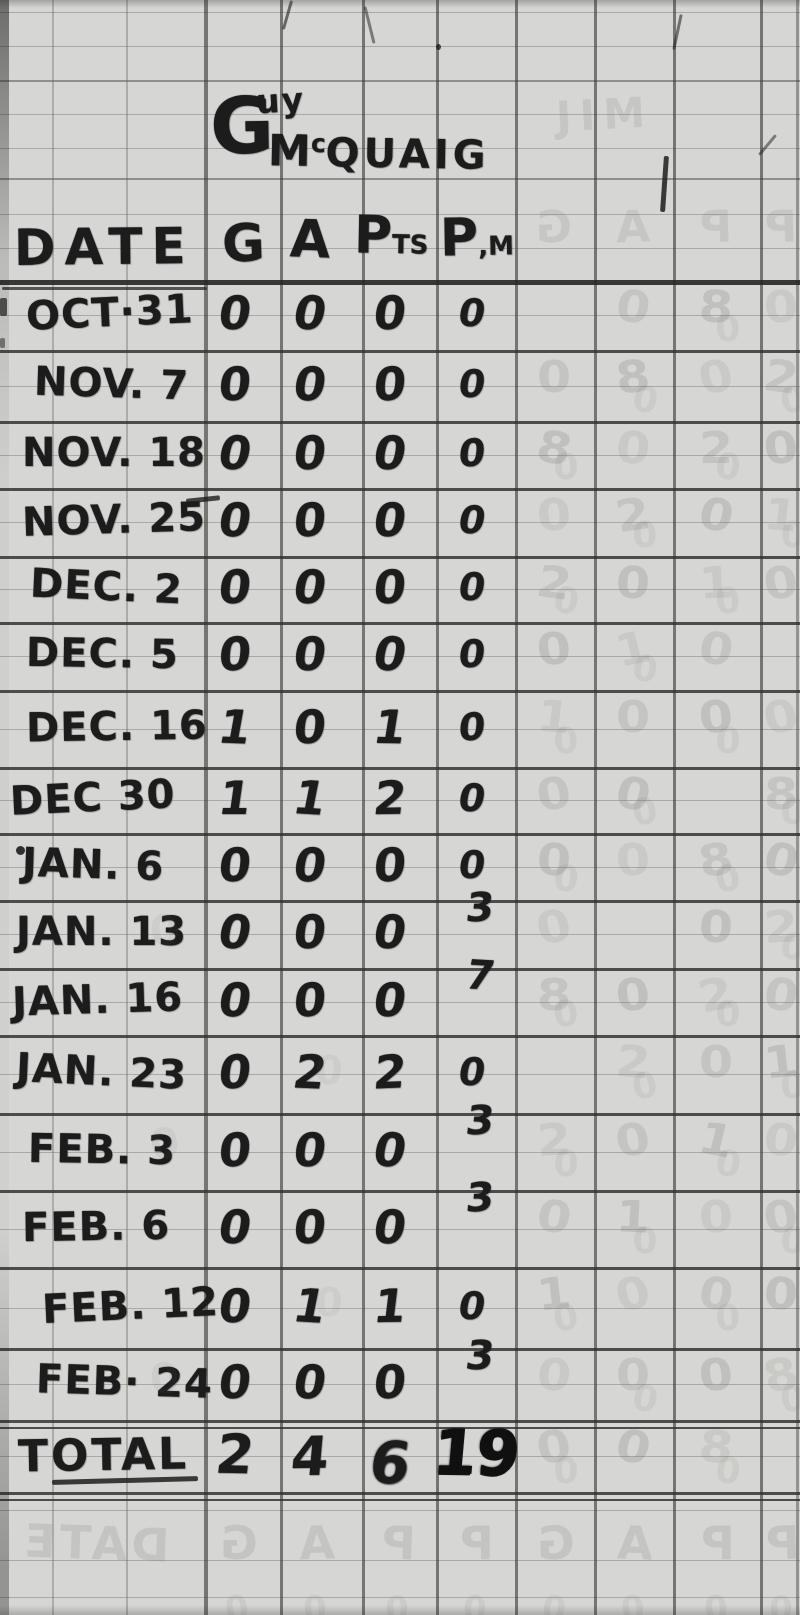 The width and height of the screenshot is (800, 1615). I want to click on row-date: NOV. 18, so click(114, 453).